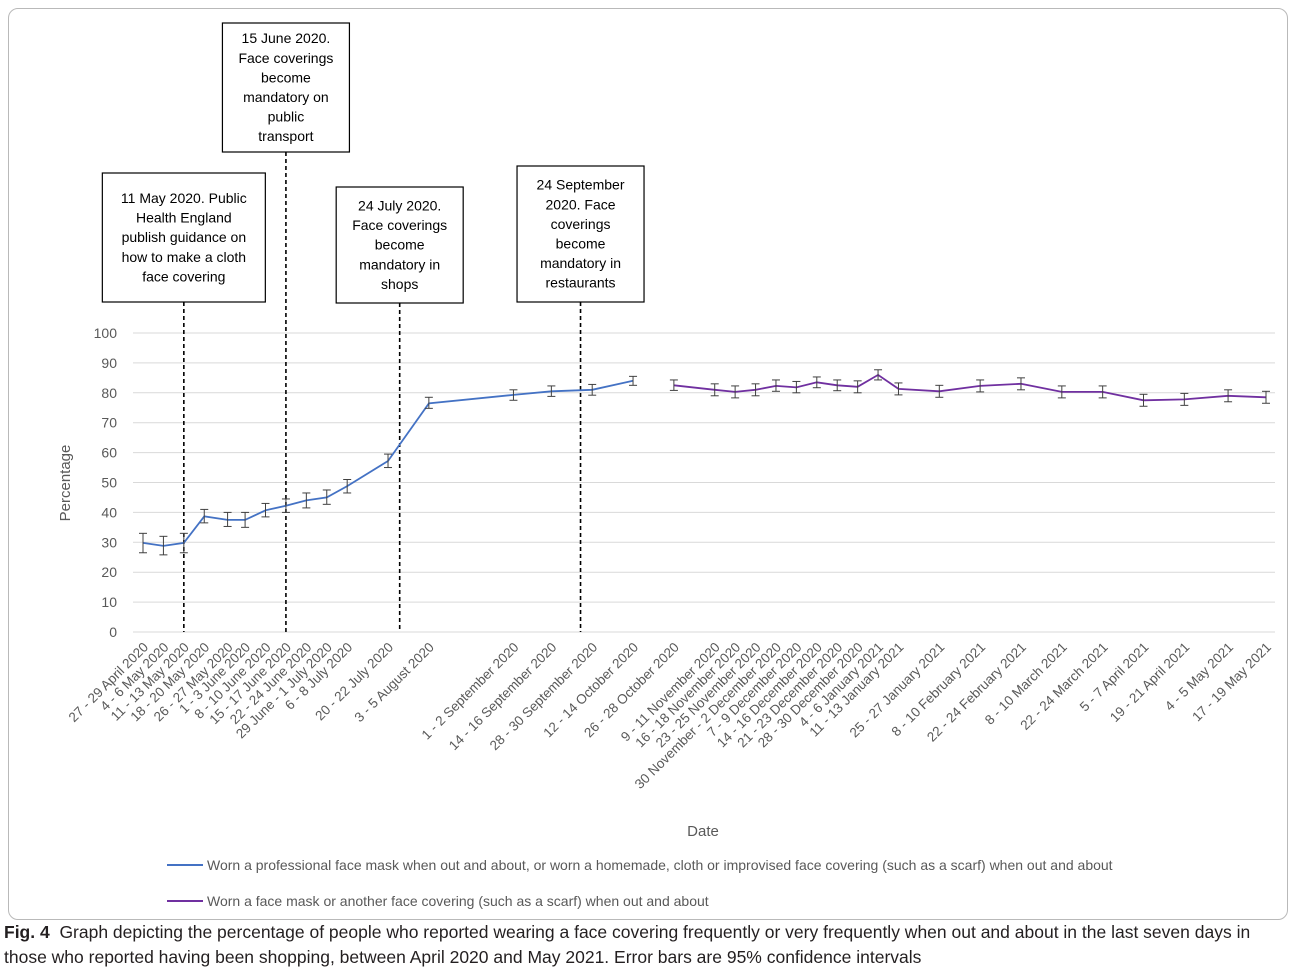 The width and height of the screenshot is (1293, 979). What do you see at coordinates (184, 218) in the screenshot?
I see `annotation-text: Health England` at bounding box center [184, 218].